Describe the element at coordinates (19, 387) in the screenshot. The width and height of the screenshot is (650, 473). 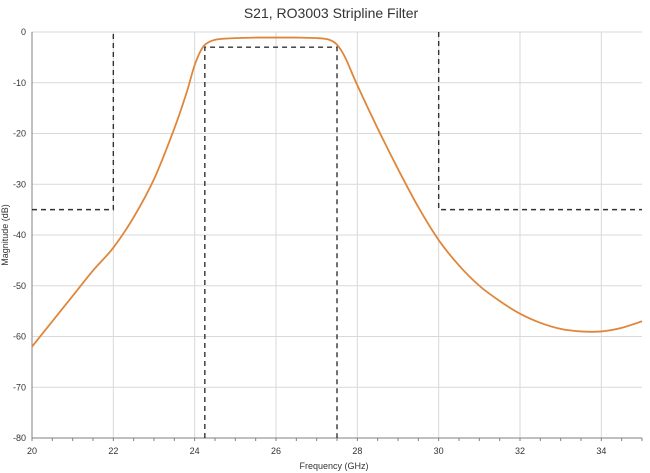
I see `y-tick-label: -70` at that location.